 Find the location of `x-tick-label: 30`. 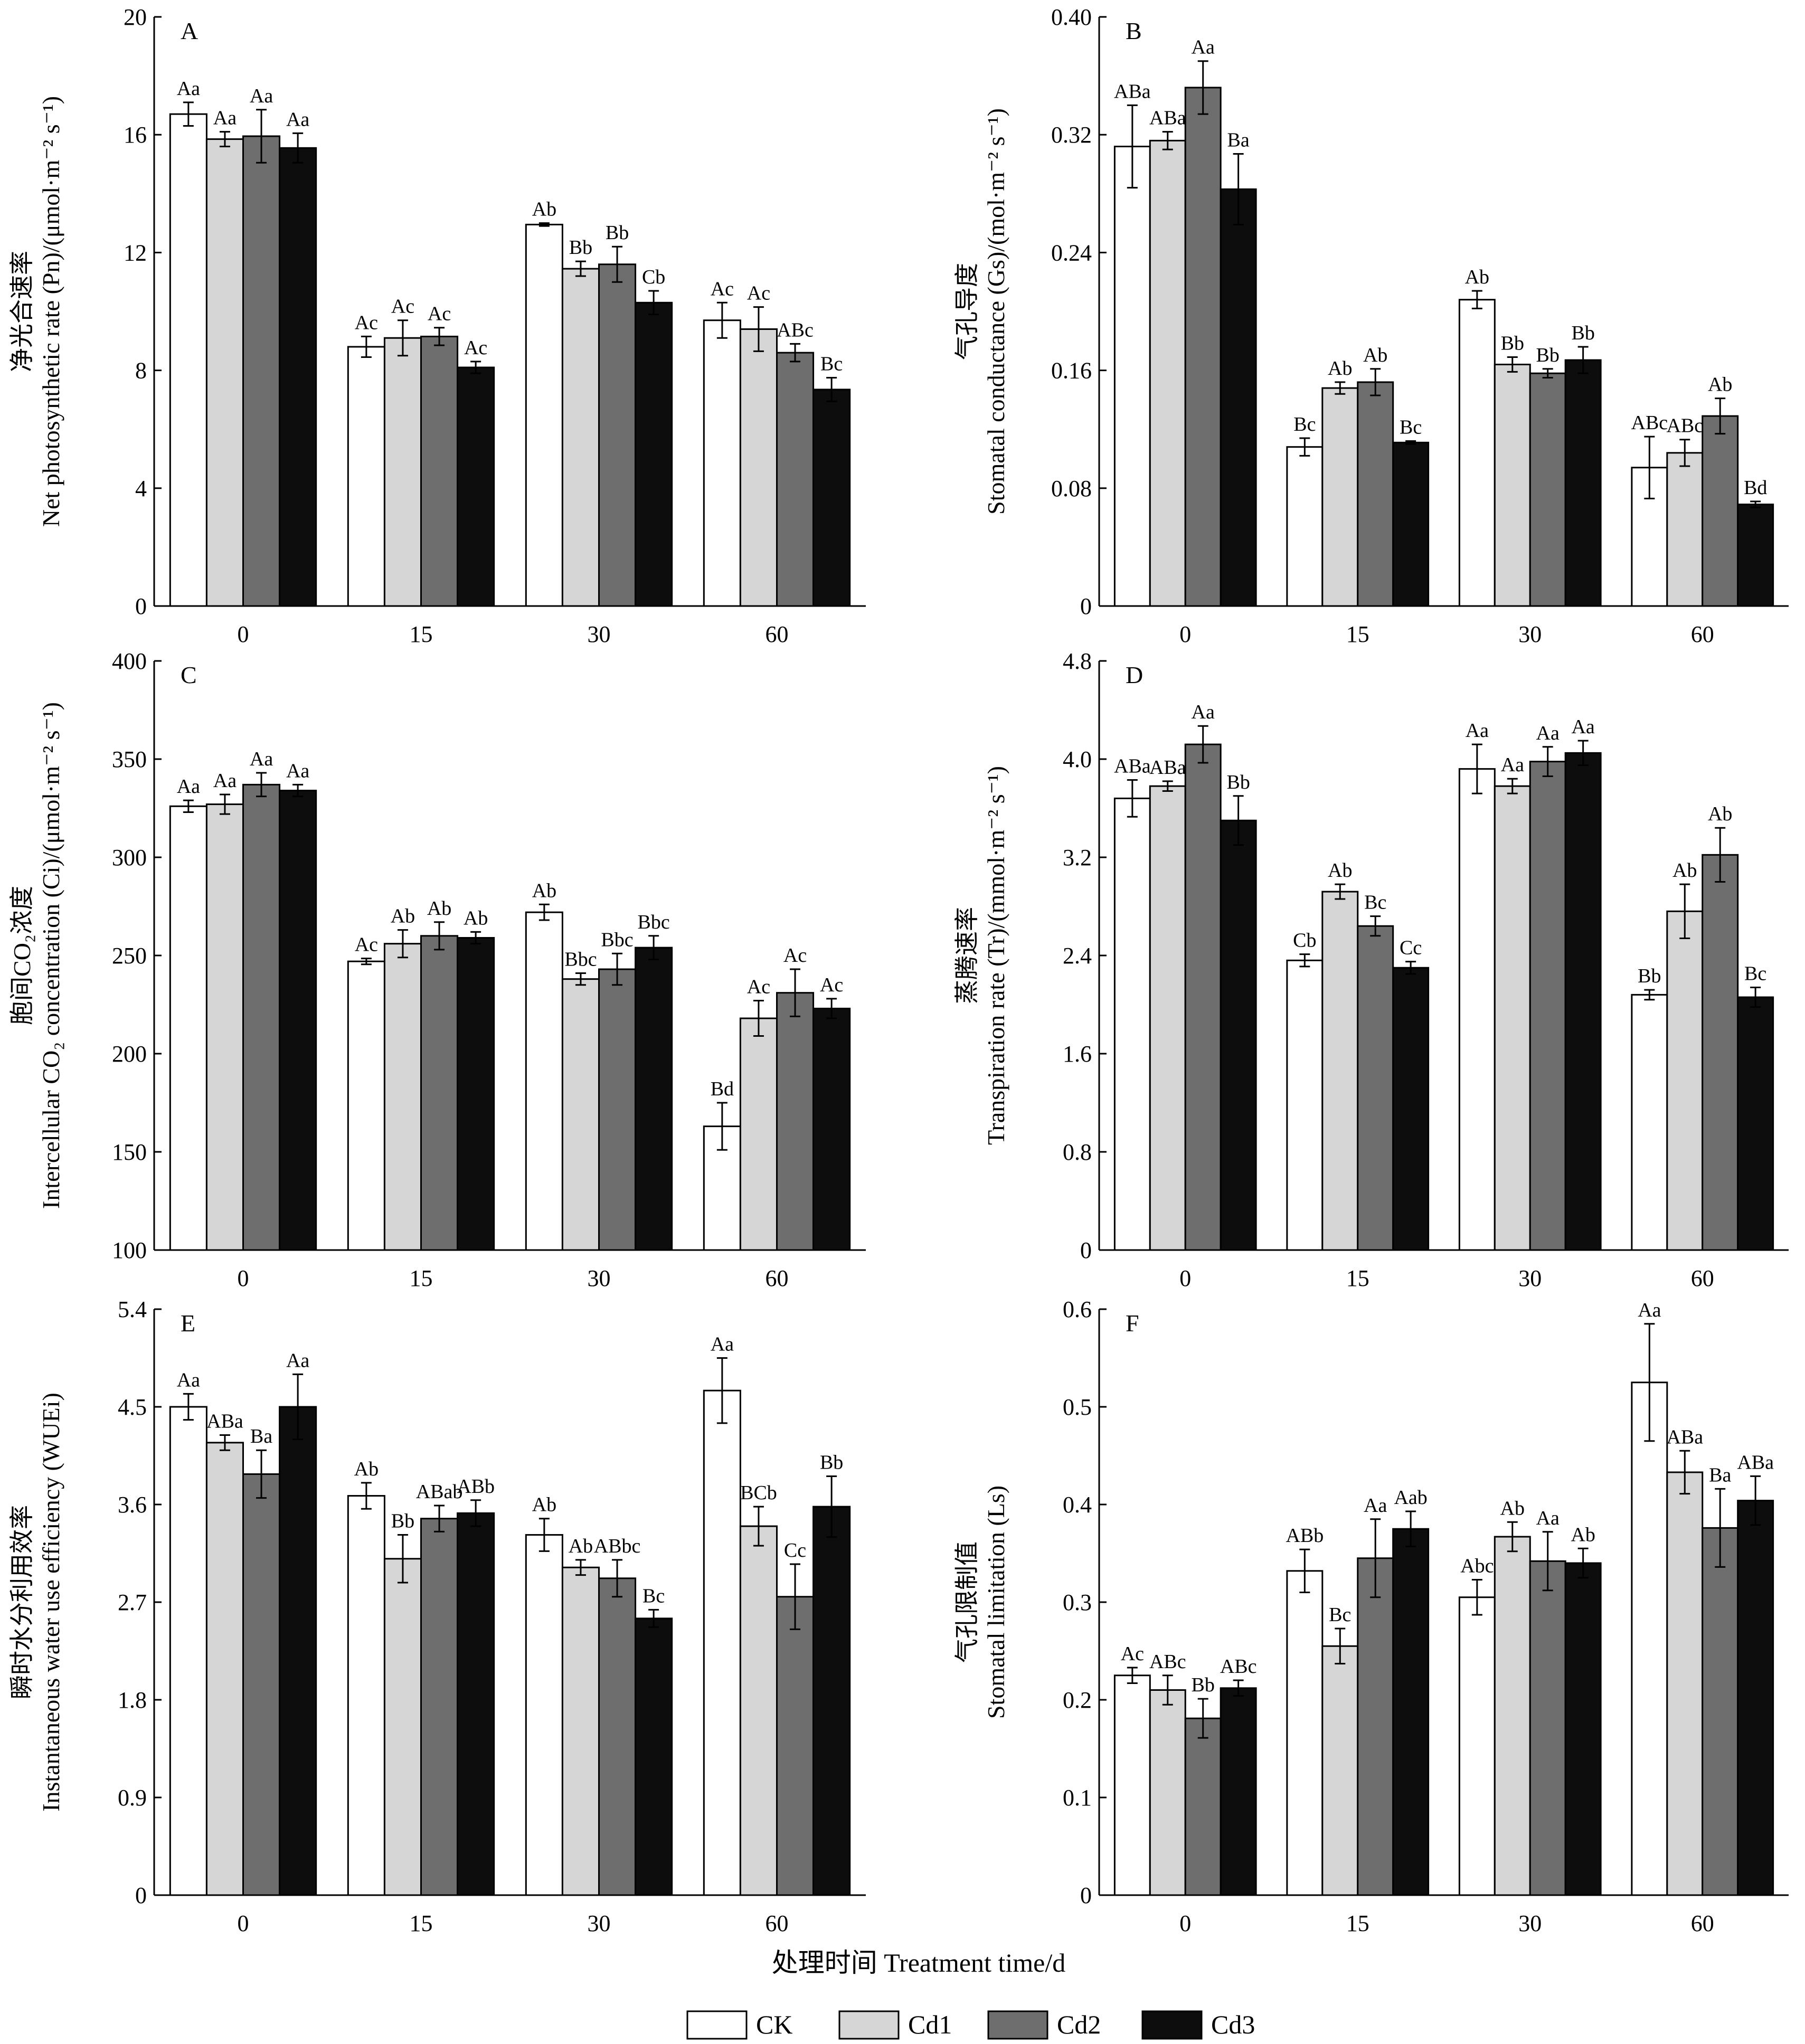

x-tick-label: 30 is located at coordinates (1530, 1278).